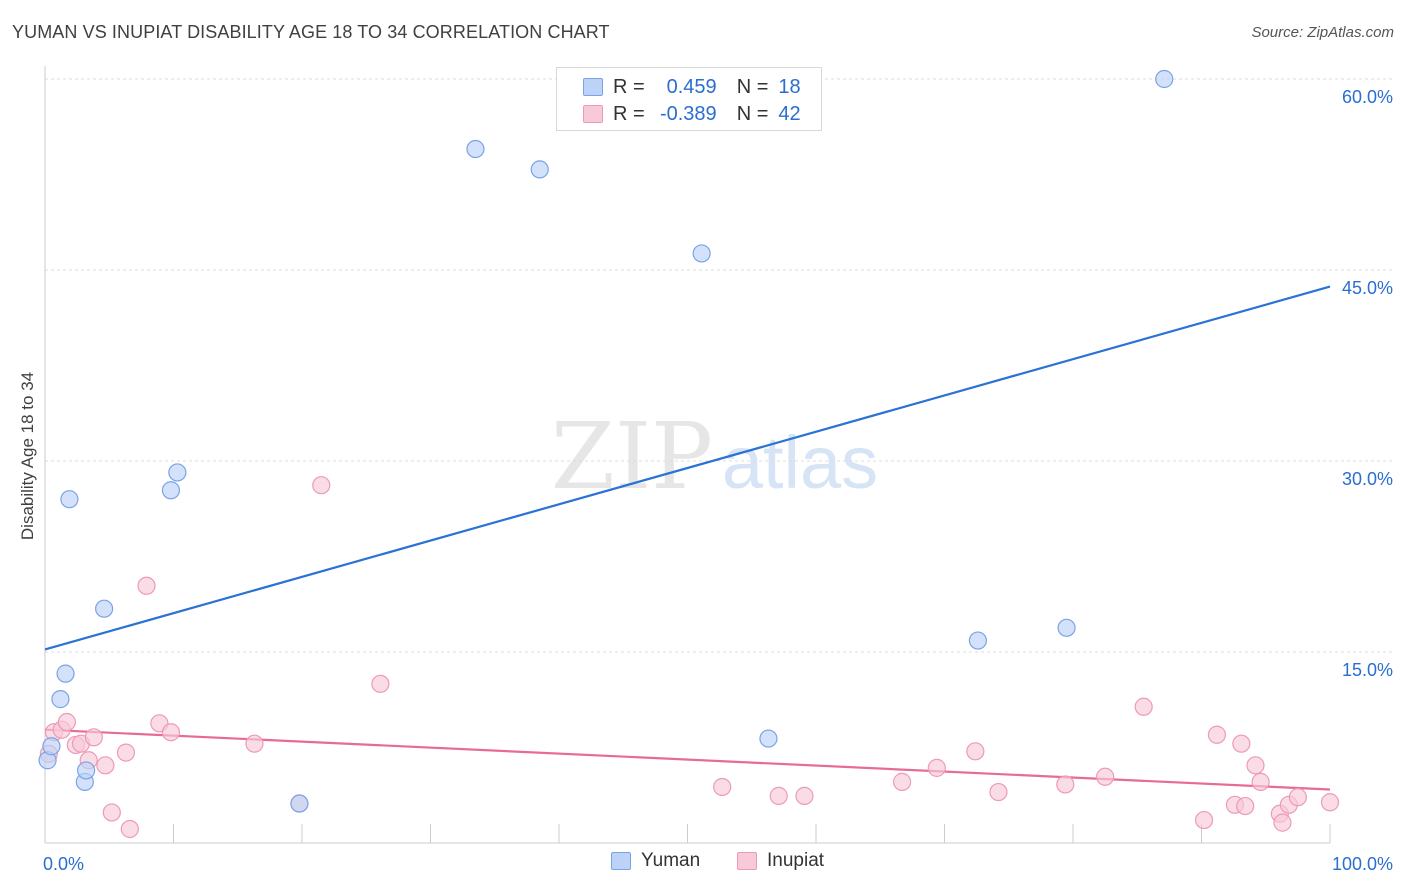 This screenshot has height=892, width=1406. I want to click on y-axis-label: Disability Age 18 to 34, so click(27, 456).